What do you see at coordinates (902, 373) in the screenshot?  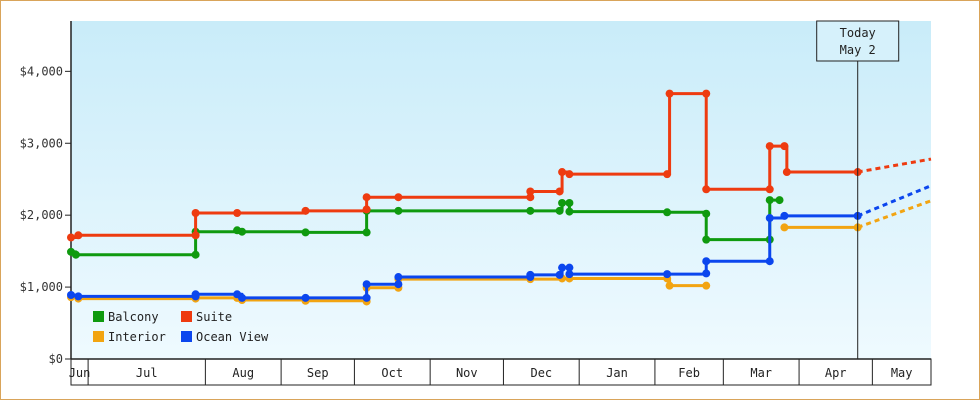 I see `month-label: May` at bounding box center [902, 373].